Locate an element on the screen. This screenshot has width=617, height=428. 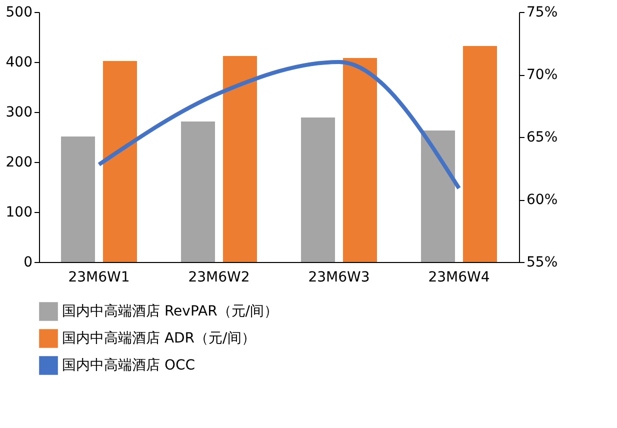
y2-tick-label: 75% is located at coordinates (542, 12).